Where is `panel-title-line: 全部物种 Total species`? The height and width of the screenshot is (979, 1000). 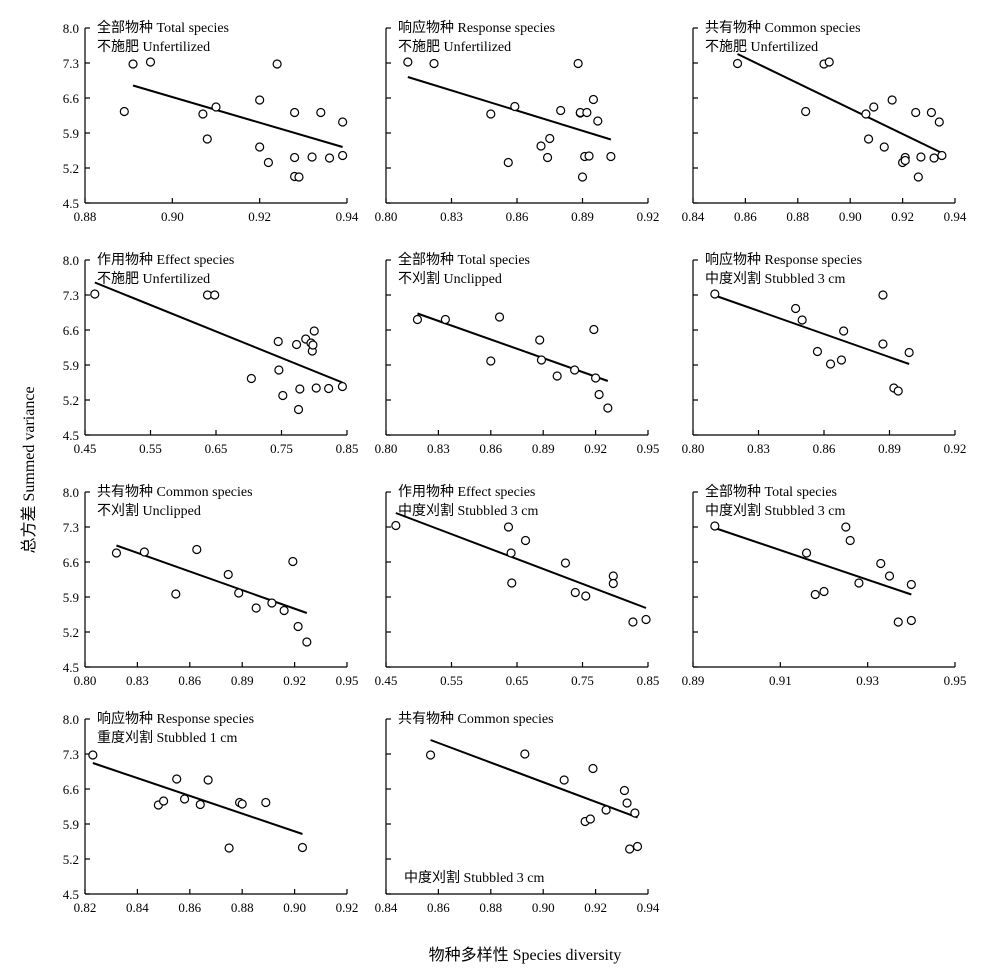
panel-title-line: 全部物种 Total species is located at coordinates (163, 27).